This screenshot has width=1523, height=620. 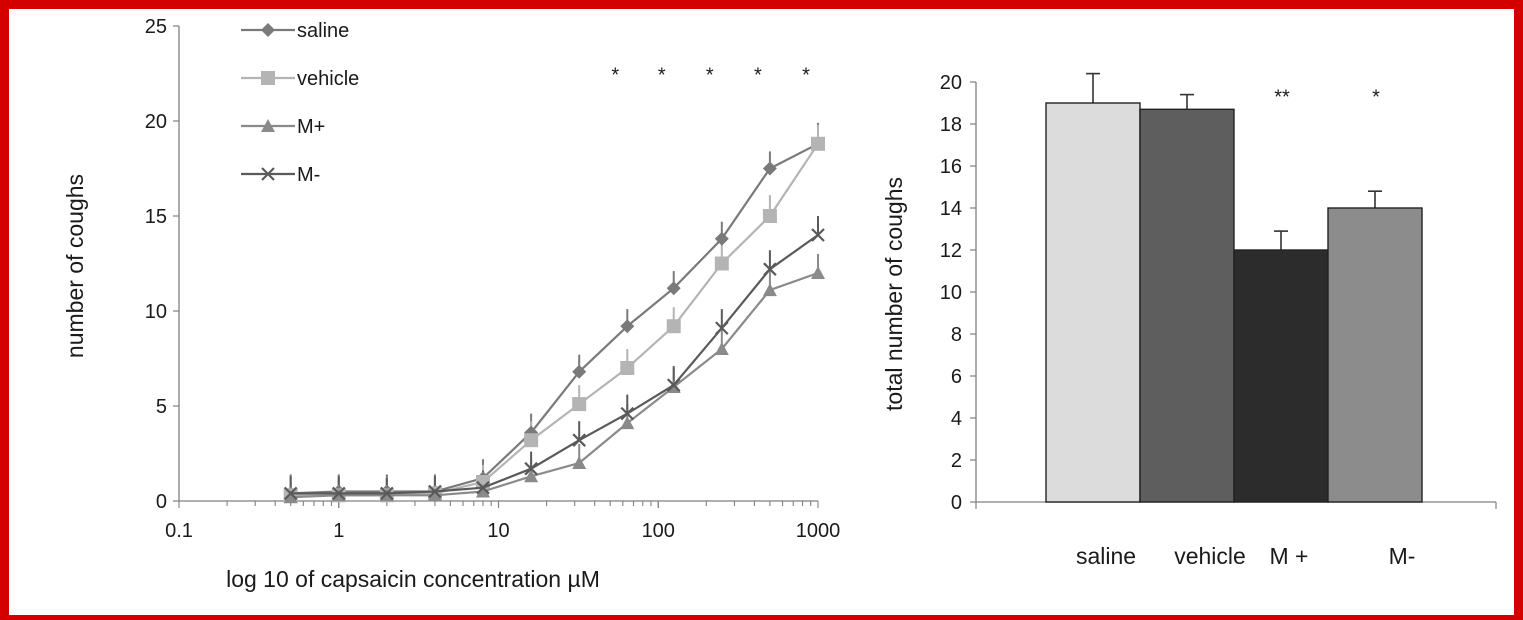 I want to click on y-tick-label: 18, so click(x=951, y=125).